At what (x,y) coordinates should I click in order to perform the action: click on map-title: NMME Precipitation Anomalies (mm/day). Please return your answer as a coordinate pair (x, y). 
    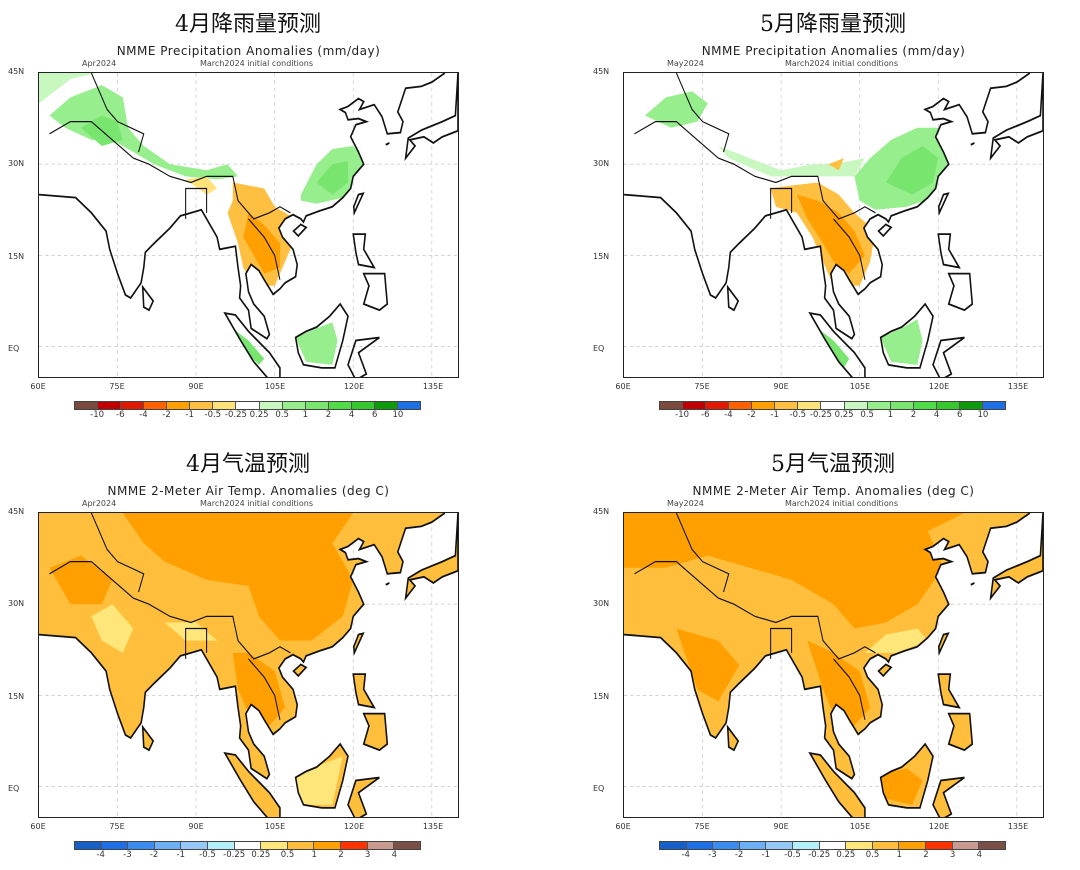
    Looking at the image, I should click on (248, 51).